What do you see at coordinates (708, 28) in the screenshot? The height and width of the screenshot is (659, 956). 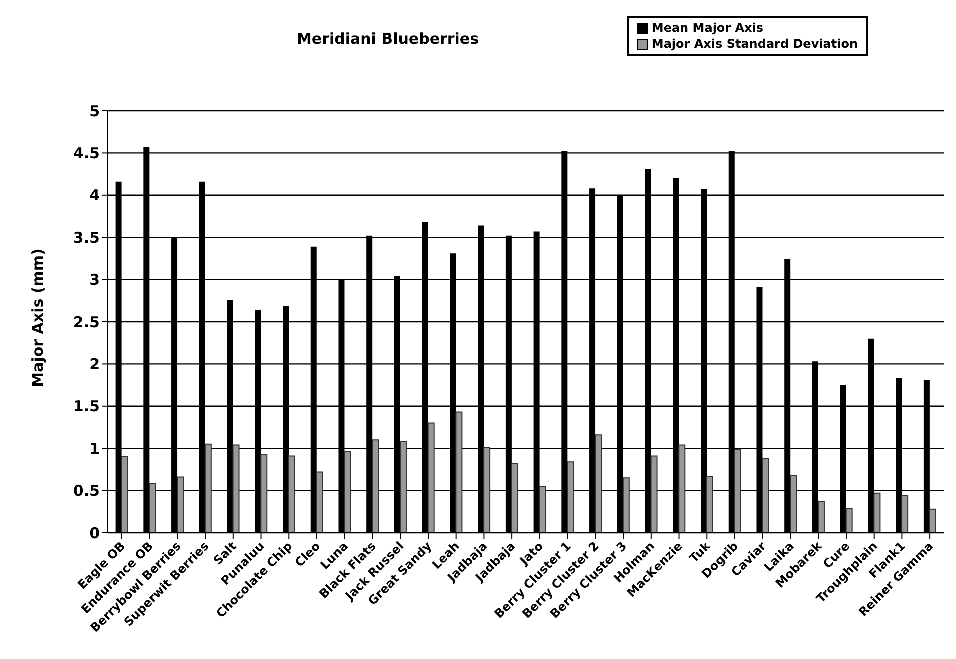 I see `legend-label: Mean Major Axis` at bounding box center [708, 28].